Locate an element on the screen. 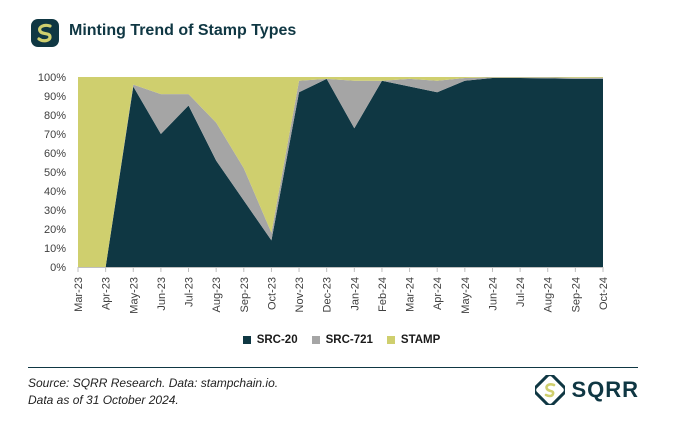  y-tick-label: 10% is located at coordinates (55, 249).